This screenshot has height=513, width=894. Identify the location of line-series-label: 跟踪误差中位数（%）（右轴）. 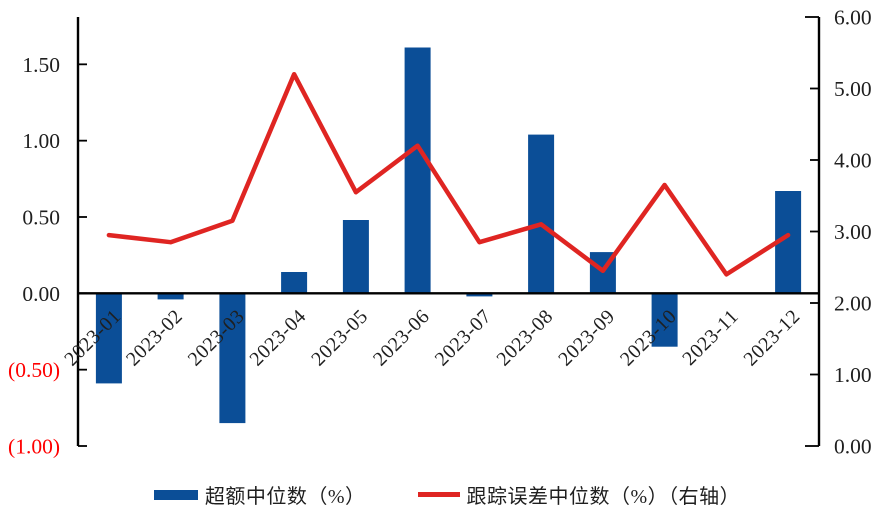
(603, 497).